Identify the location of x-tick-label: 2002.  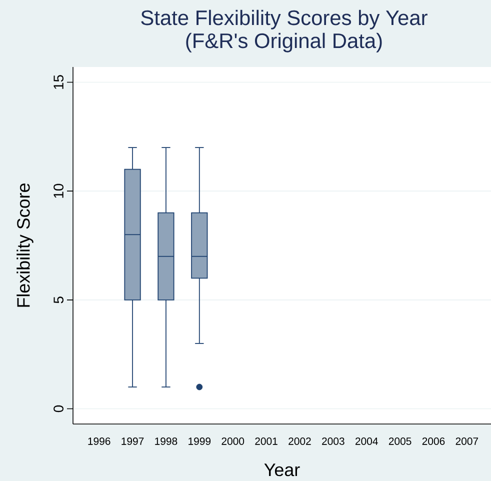
(299, 441).